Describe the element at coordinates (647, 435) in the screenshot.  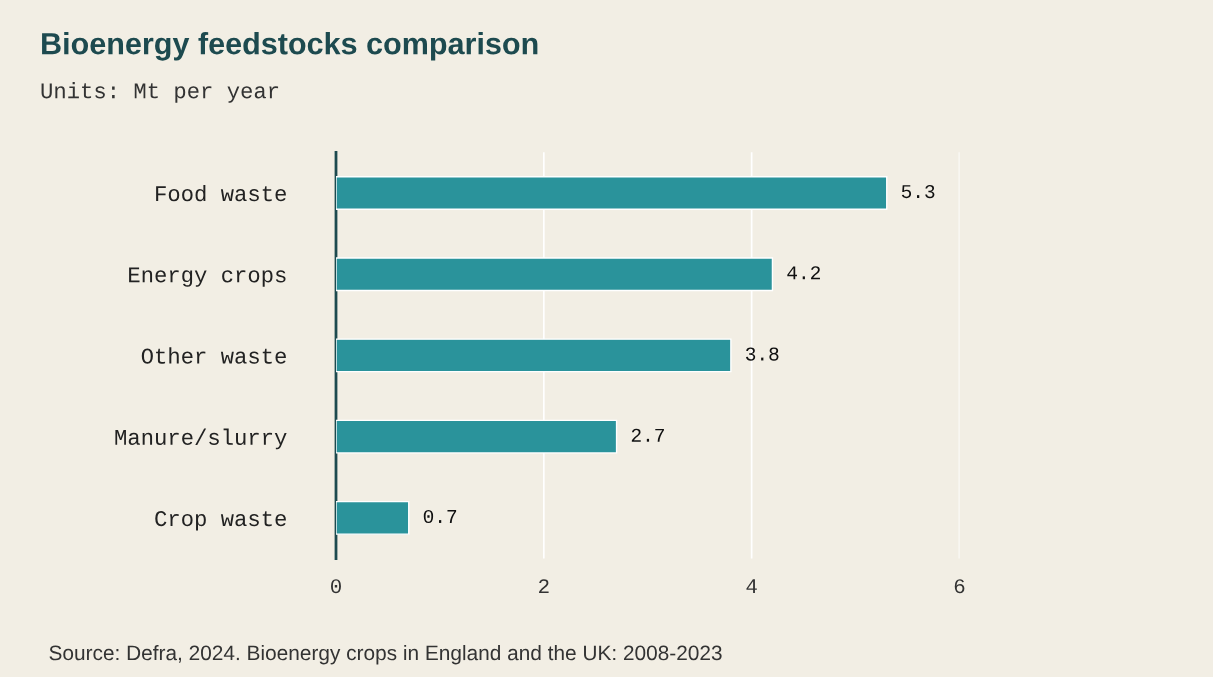
I see `data-label: 2.7` at that location.